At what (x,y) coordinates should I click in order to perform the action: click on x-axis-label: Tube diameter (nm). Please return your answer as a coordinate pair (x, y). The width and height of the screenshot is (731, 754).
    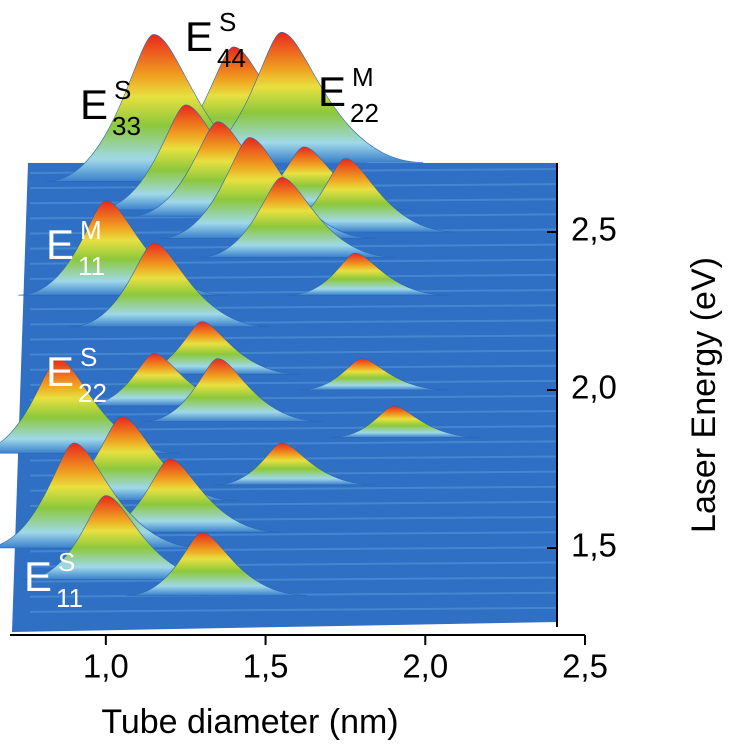
    Looking at the image, I should click on (249, 722).